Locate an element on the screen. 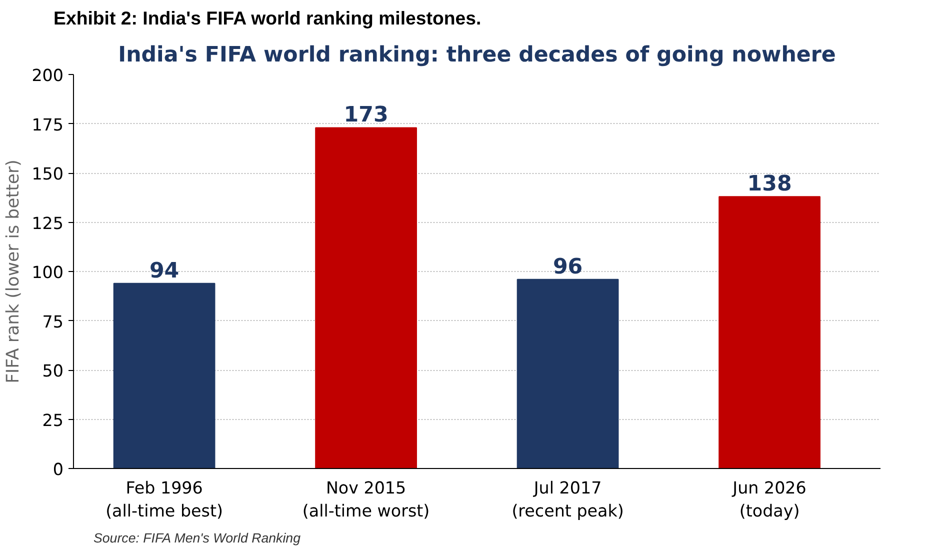  y-tick-label: 0 is located at coordinates (58, 469).